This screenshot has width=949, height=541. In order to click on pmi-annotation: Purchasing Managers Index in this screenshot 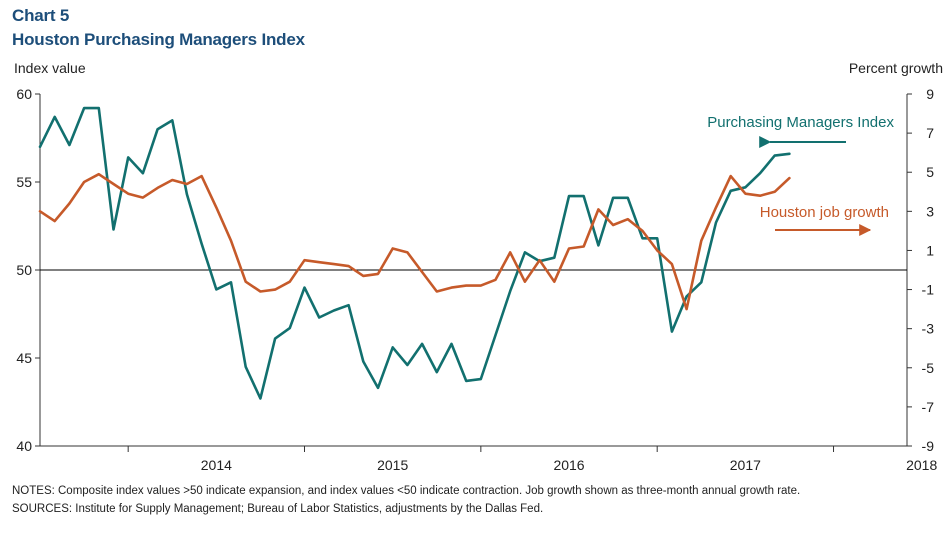, I will do `click(800, 122)`.